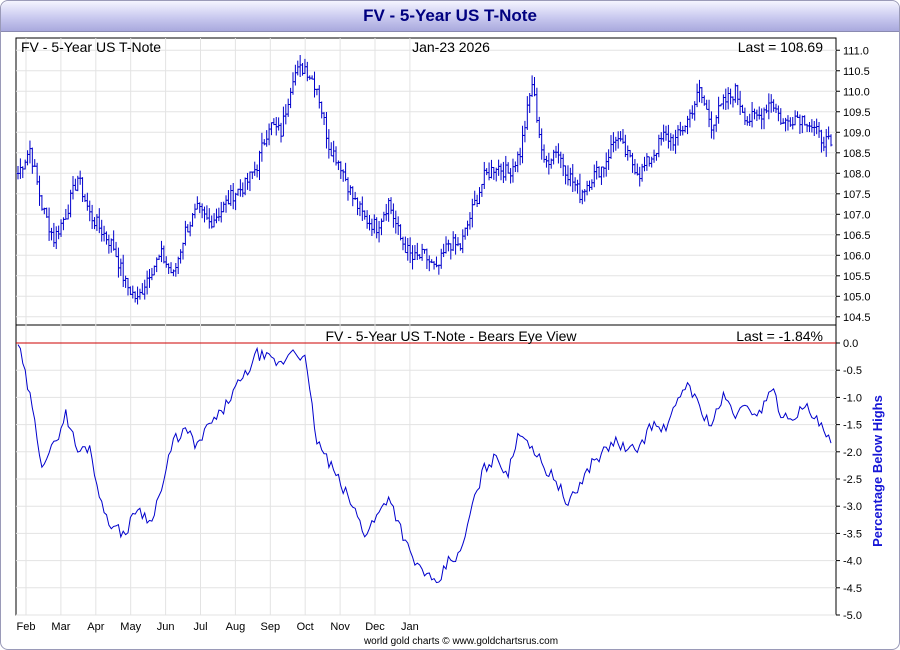 The width and height of the screenshot is (900, 650). What do you see at coordinates (130, 627) in the screenshot?
I see `x-tick-label: May` at bounding box center [130, 627].